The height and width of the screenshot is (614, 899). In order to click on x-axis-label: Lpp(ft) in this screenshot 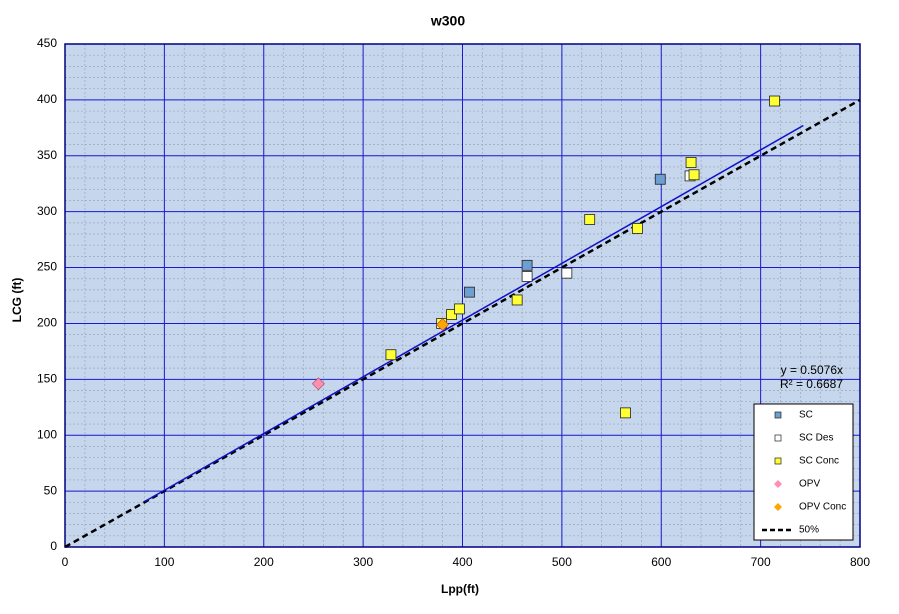, I will do `click(460, 589)`.